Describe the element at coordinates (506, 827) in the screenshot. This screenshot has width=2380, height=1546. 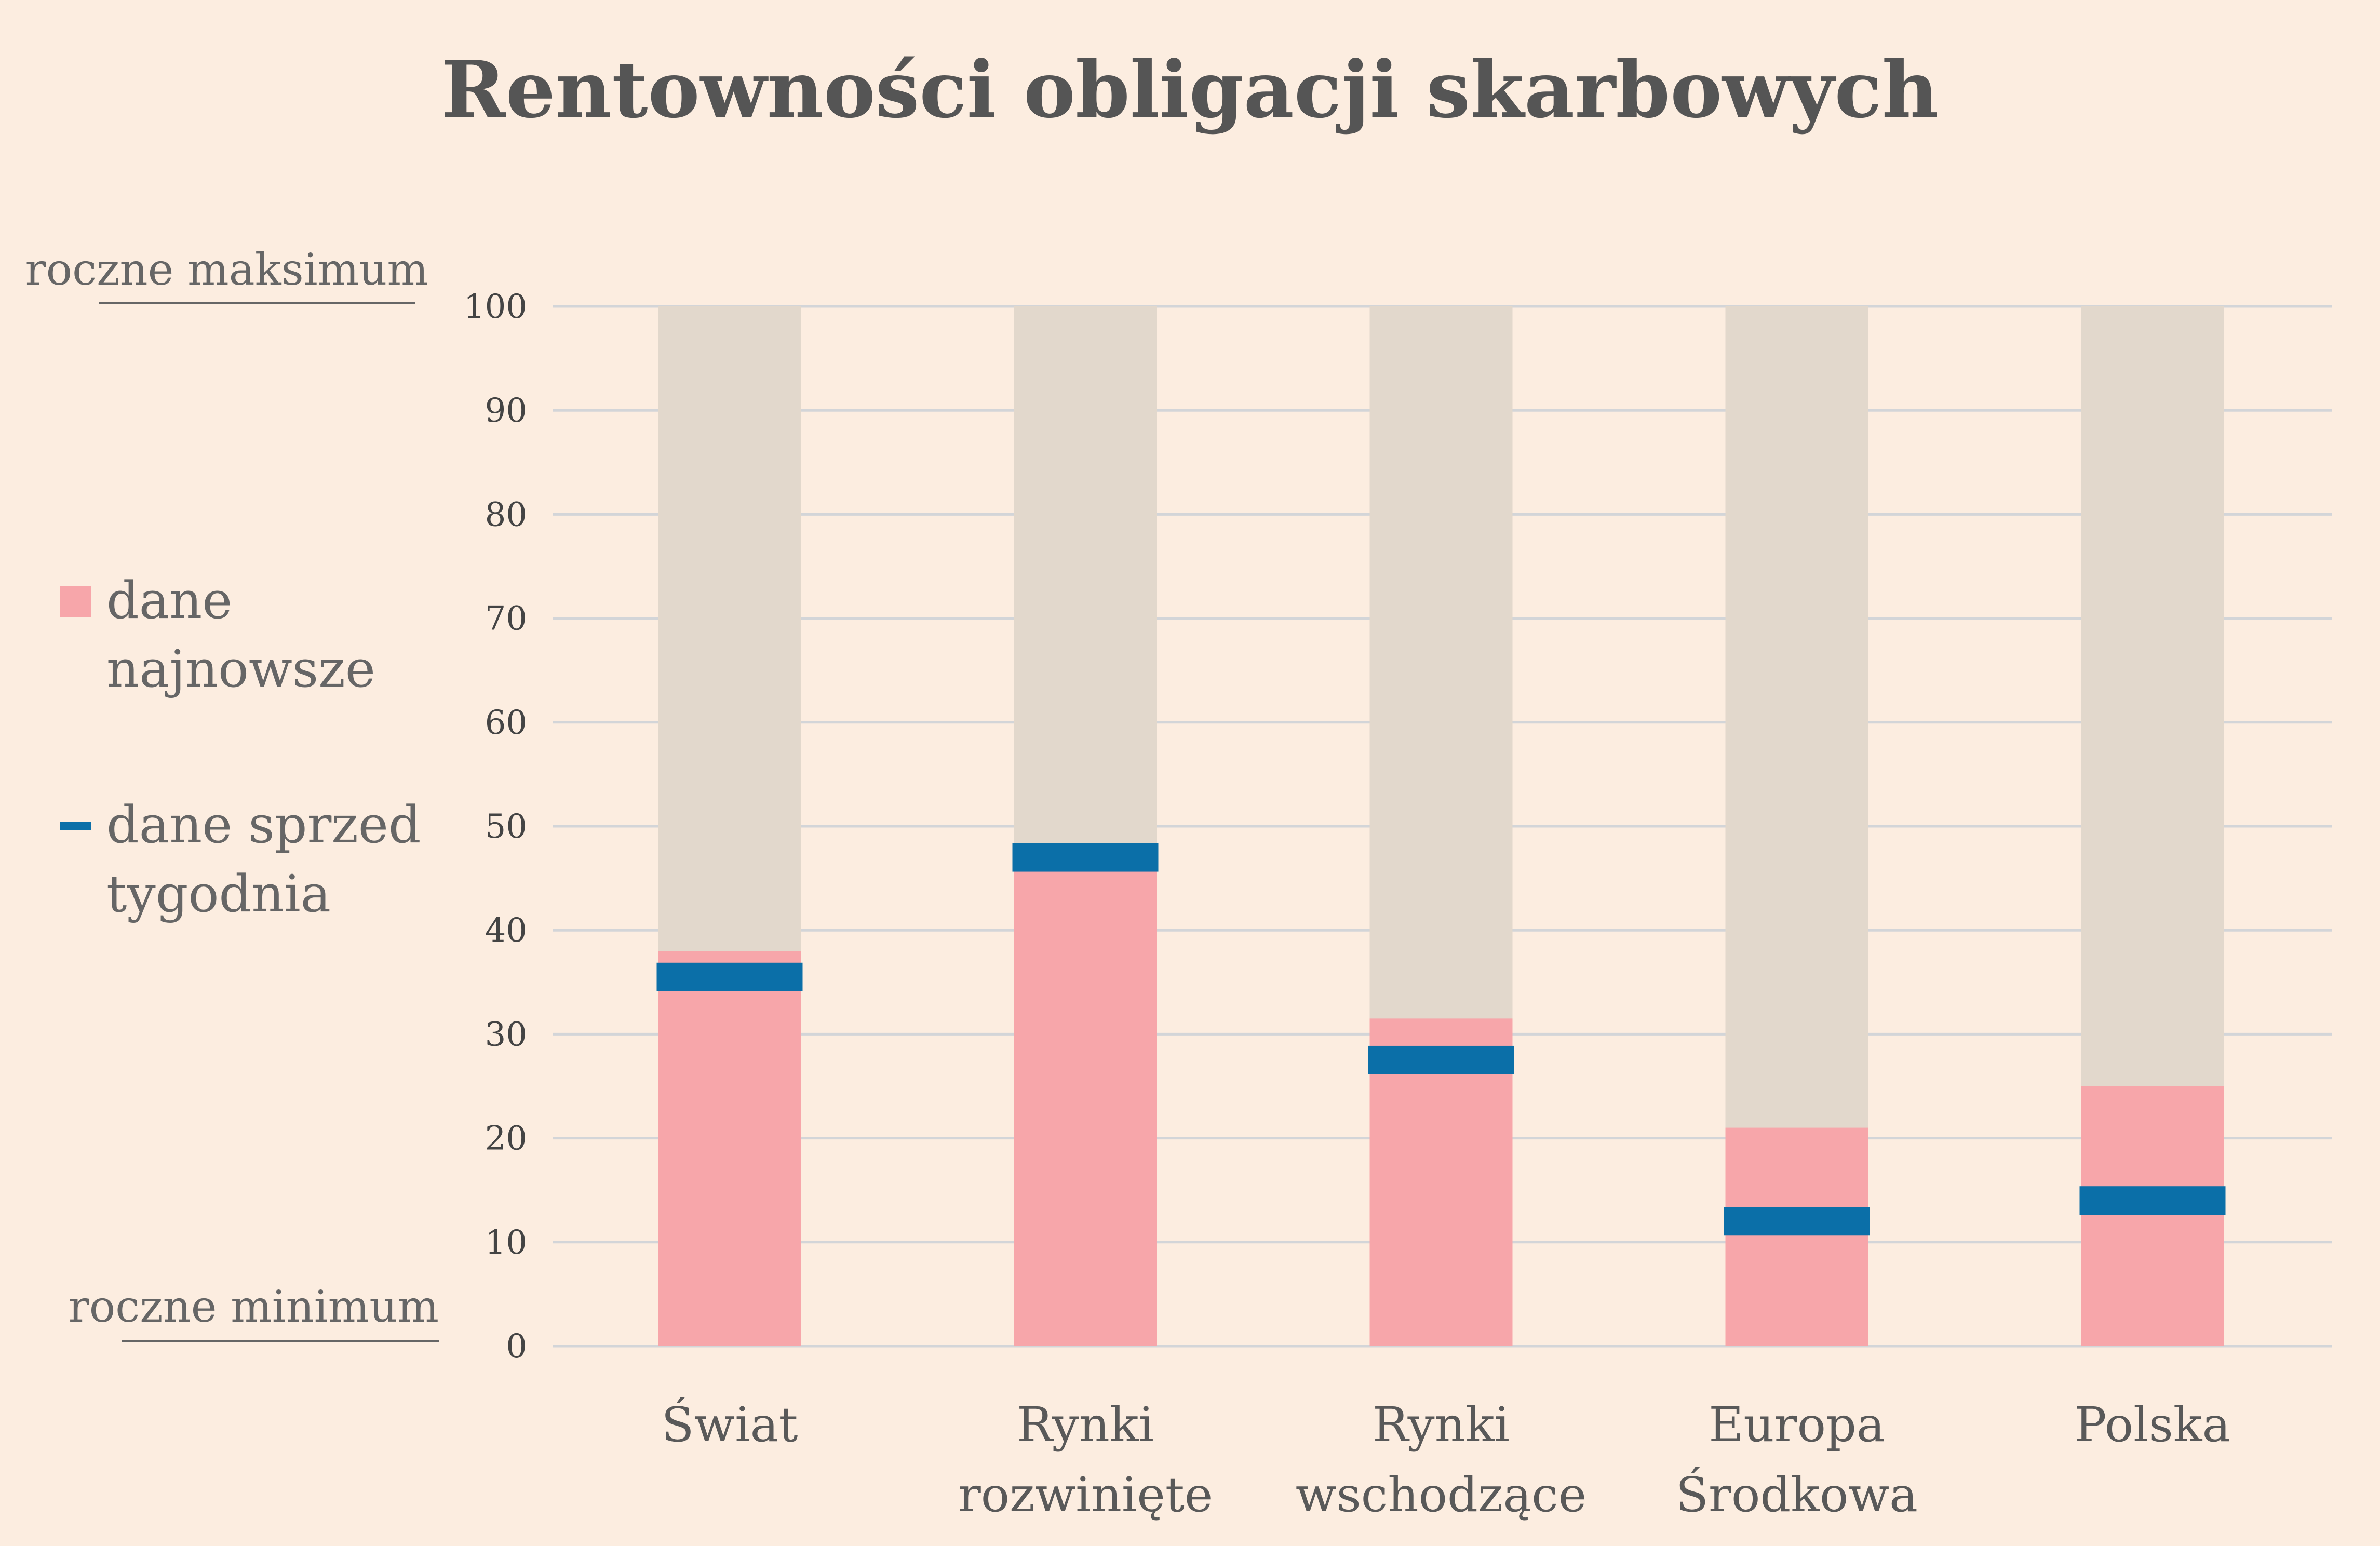
I see `y-tick-label-50: 50` at that location.